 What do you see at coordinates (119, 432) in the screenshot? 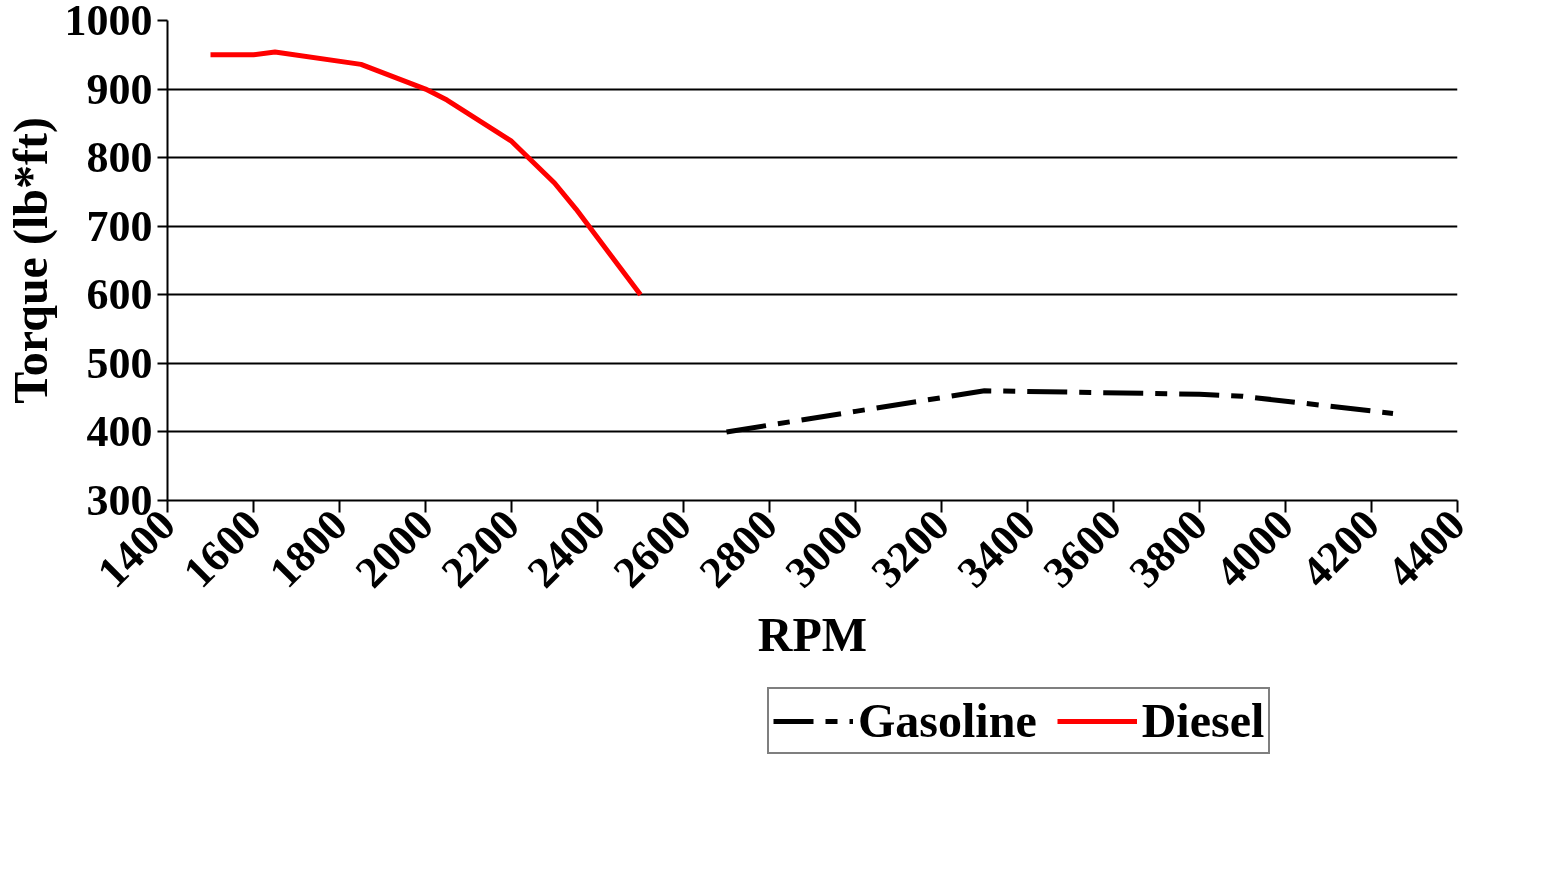
I see `y-tick-label: 400` at bounding box center [119, 432].